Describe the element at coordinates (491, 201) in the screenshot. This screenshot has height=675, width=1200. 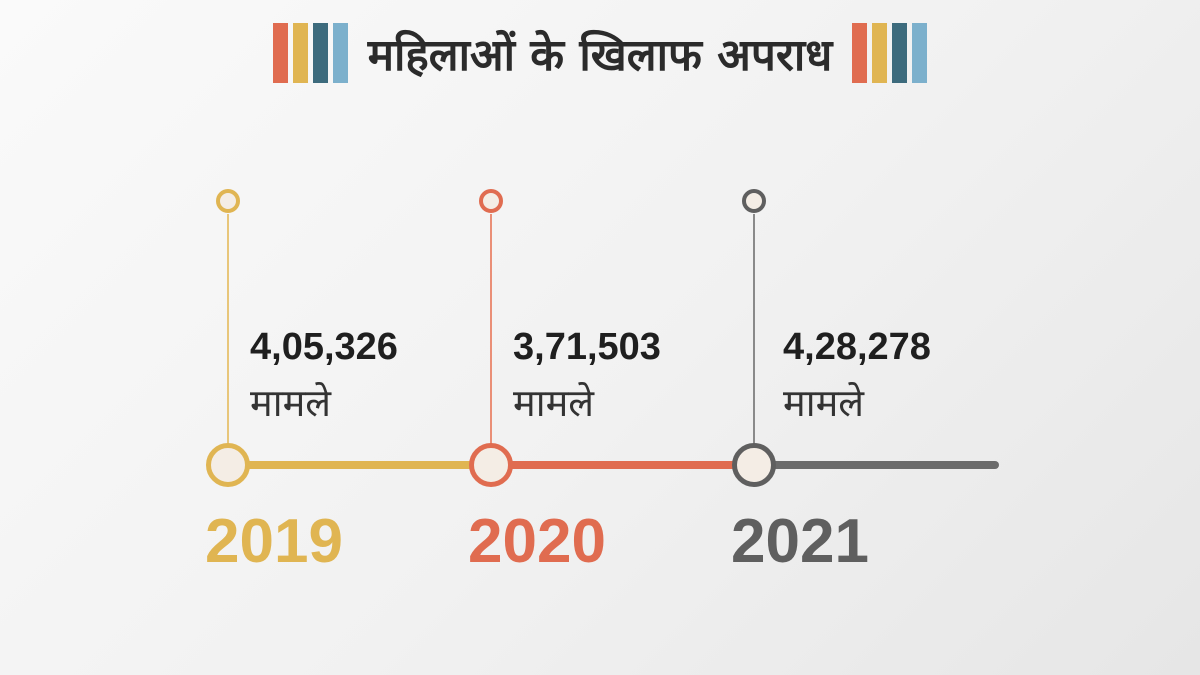
I see `pin-marker-2020` at that location.